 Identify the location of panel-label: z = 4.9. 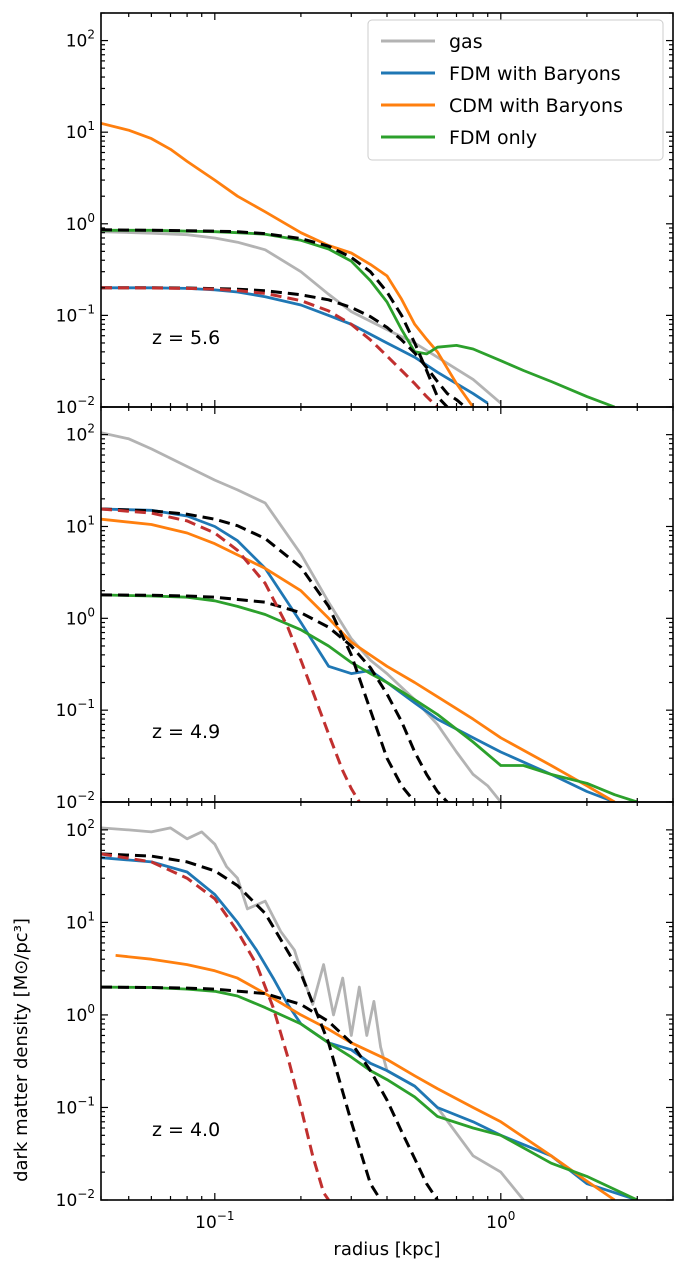
(186, 732).